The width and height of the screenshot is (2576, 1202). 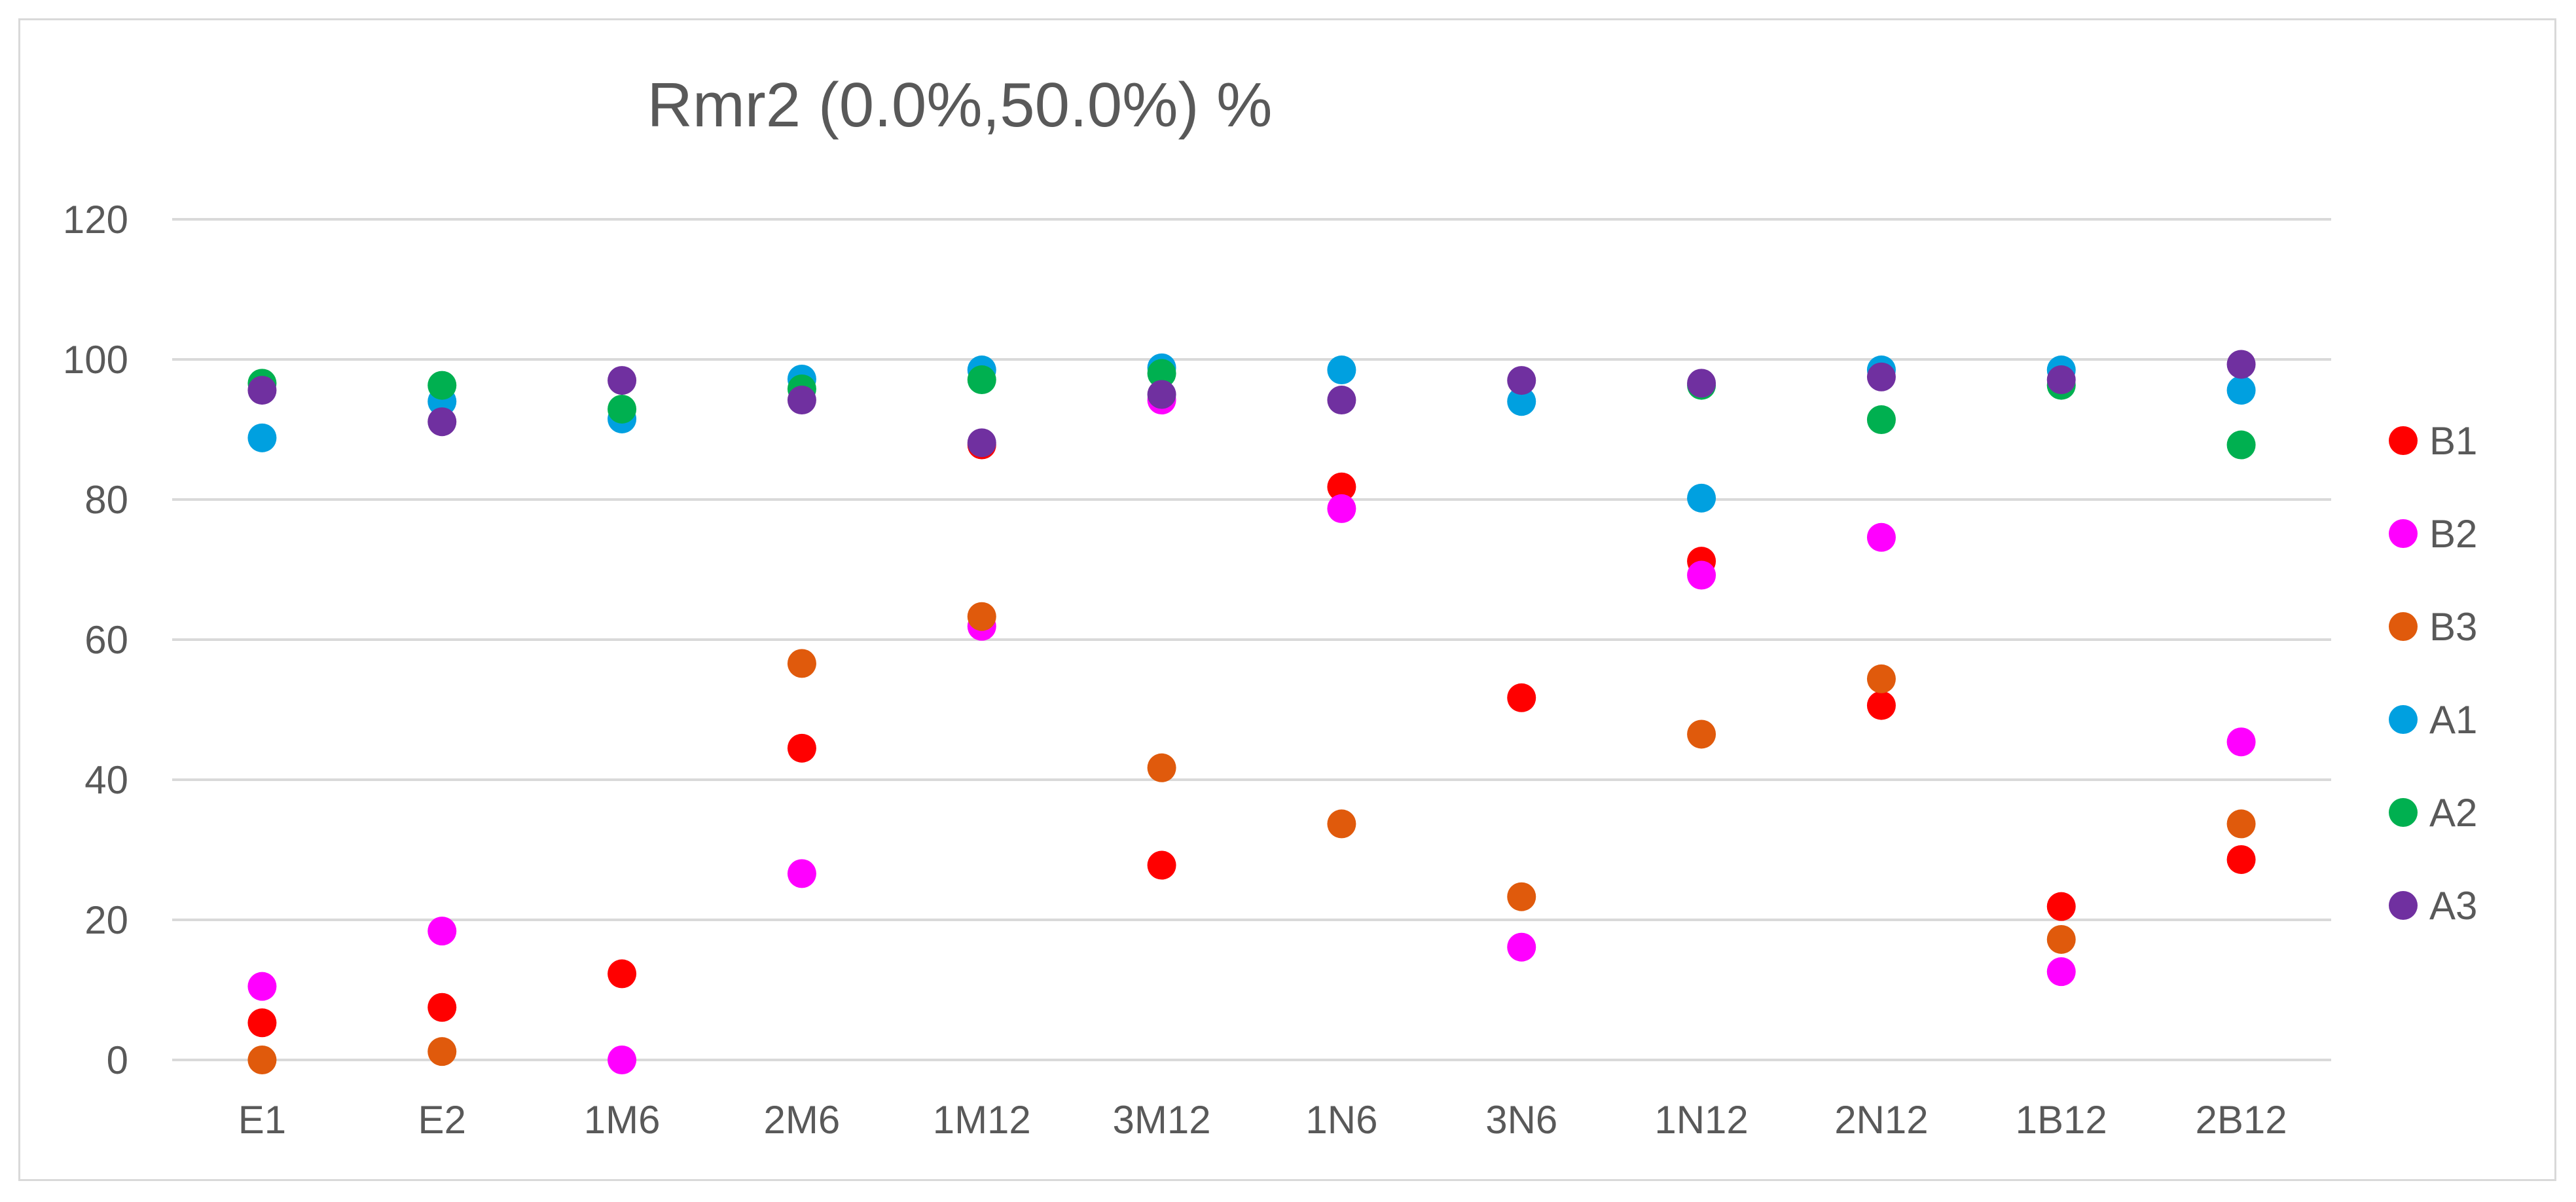 I want to click on point-a3-2b12, so click(x=2241, y=364).